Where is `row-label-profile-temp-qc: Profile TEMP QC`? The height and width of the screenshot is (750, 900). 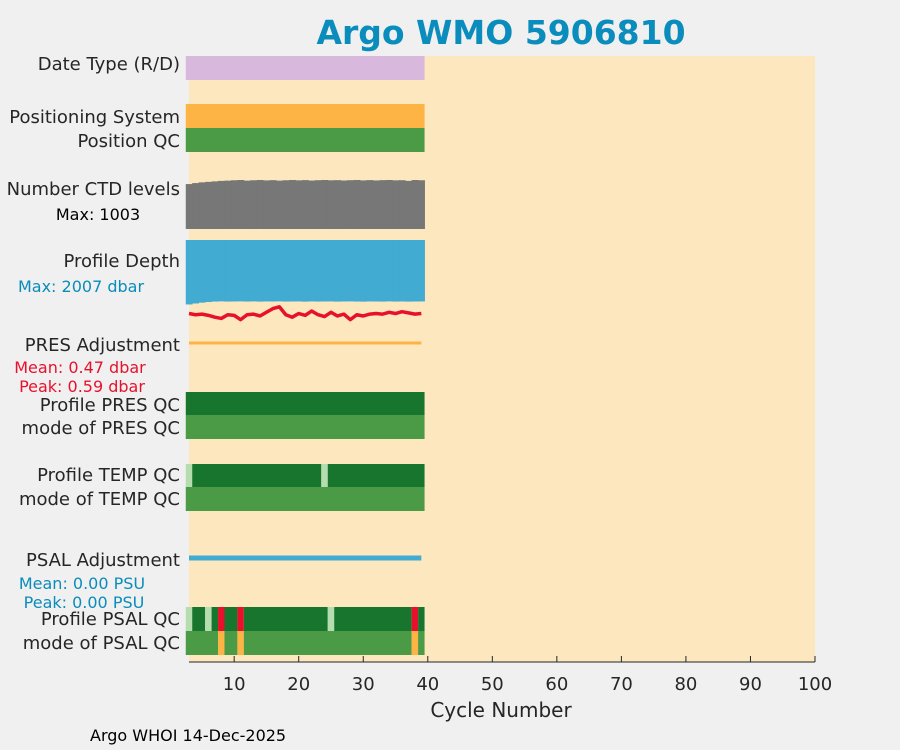 row-label-profile-temp-qc: Profile TEMP QC is located at coordinates (108, 475).